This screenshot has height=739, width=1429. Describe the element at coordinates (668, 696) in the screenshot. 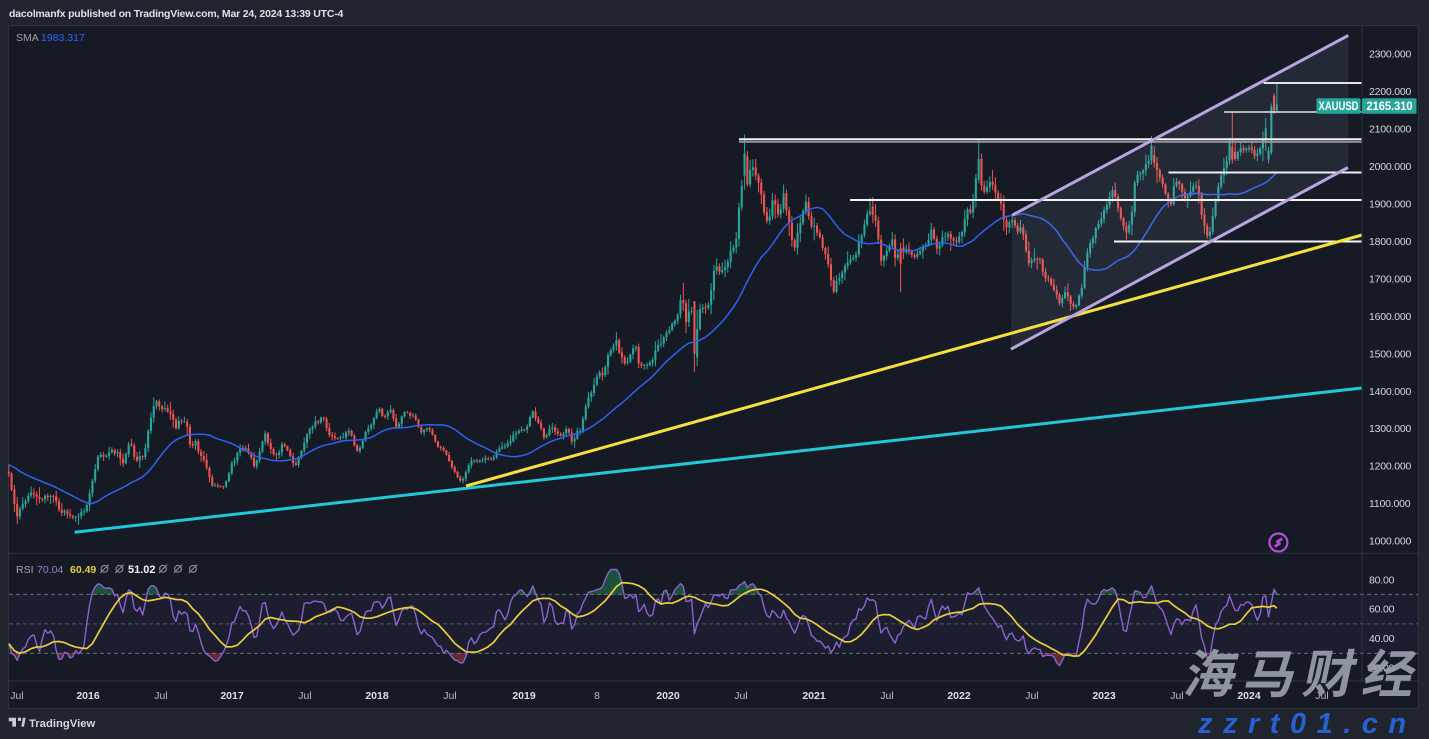

I see `svg-text: 2020` at that location.